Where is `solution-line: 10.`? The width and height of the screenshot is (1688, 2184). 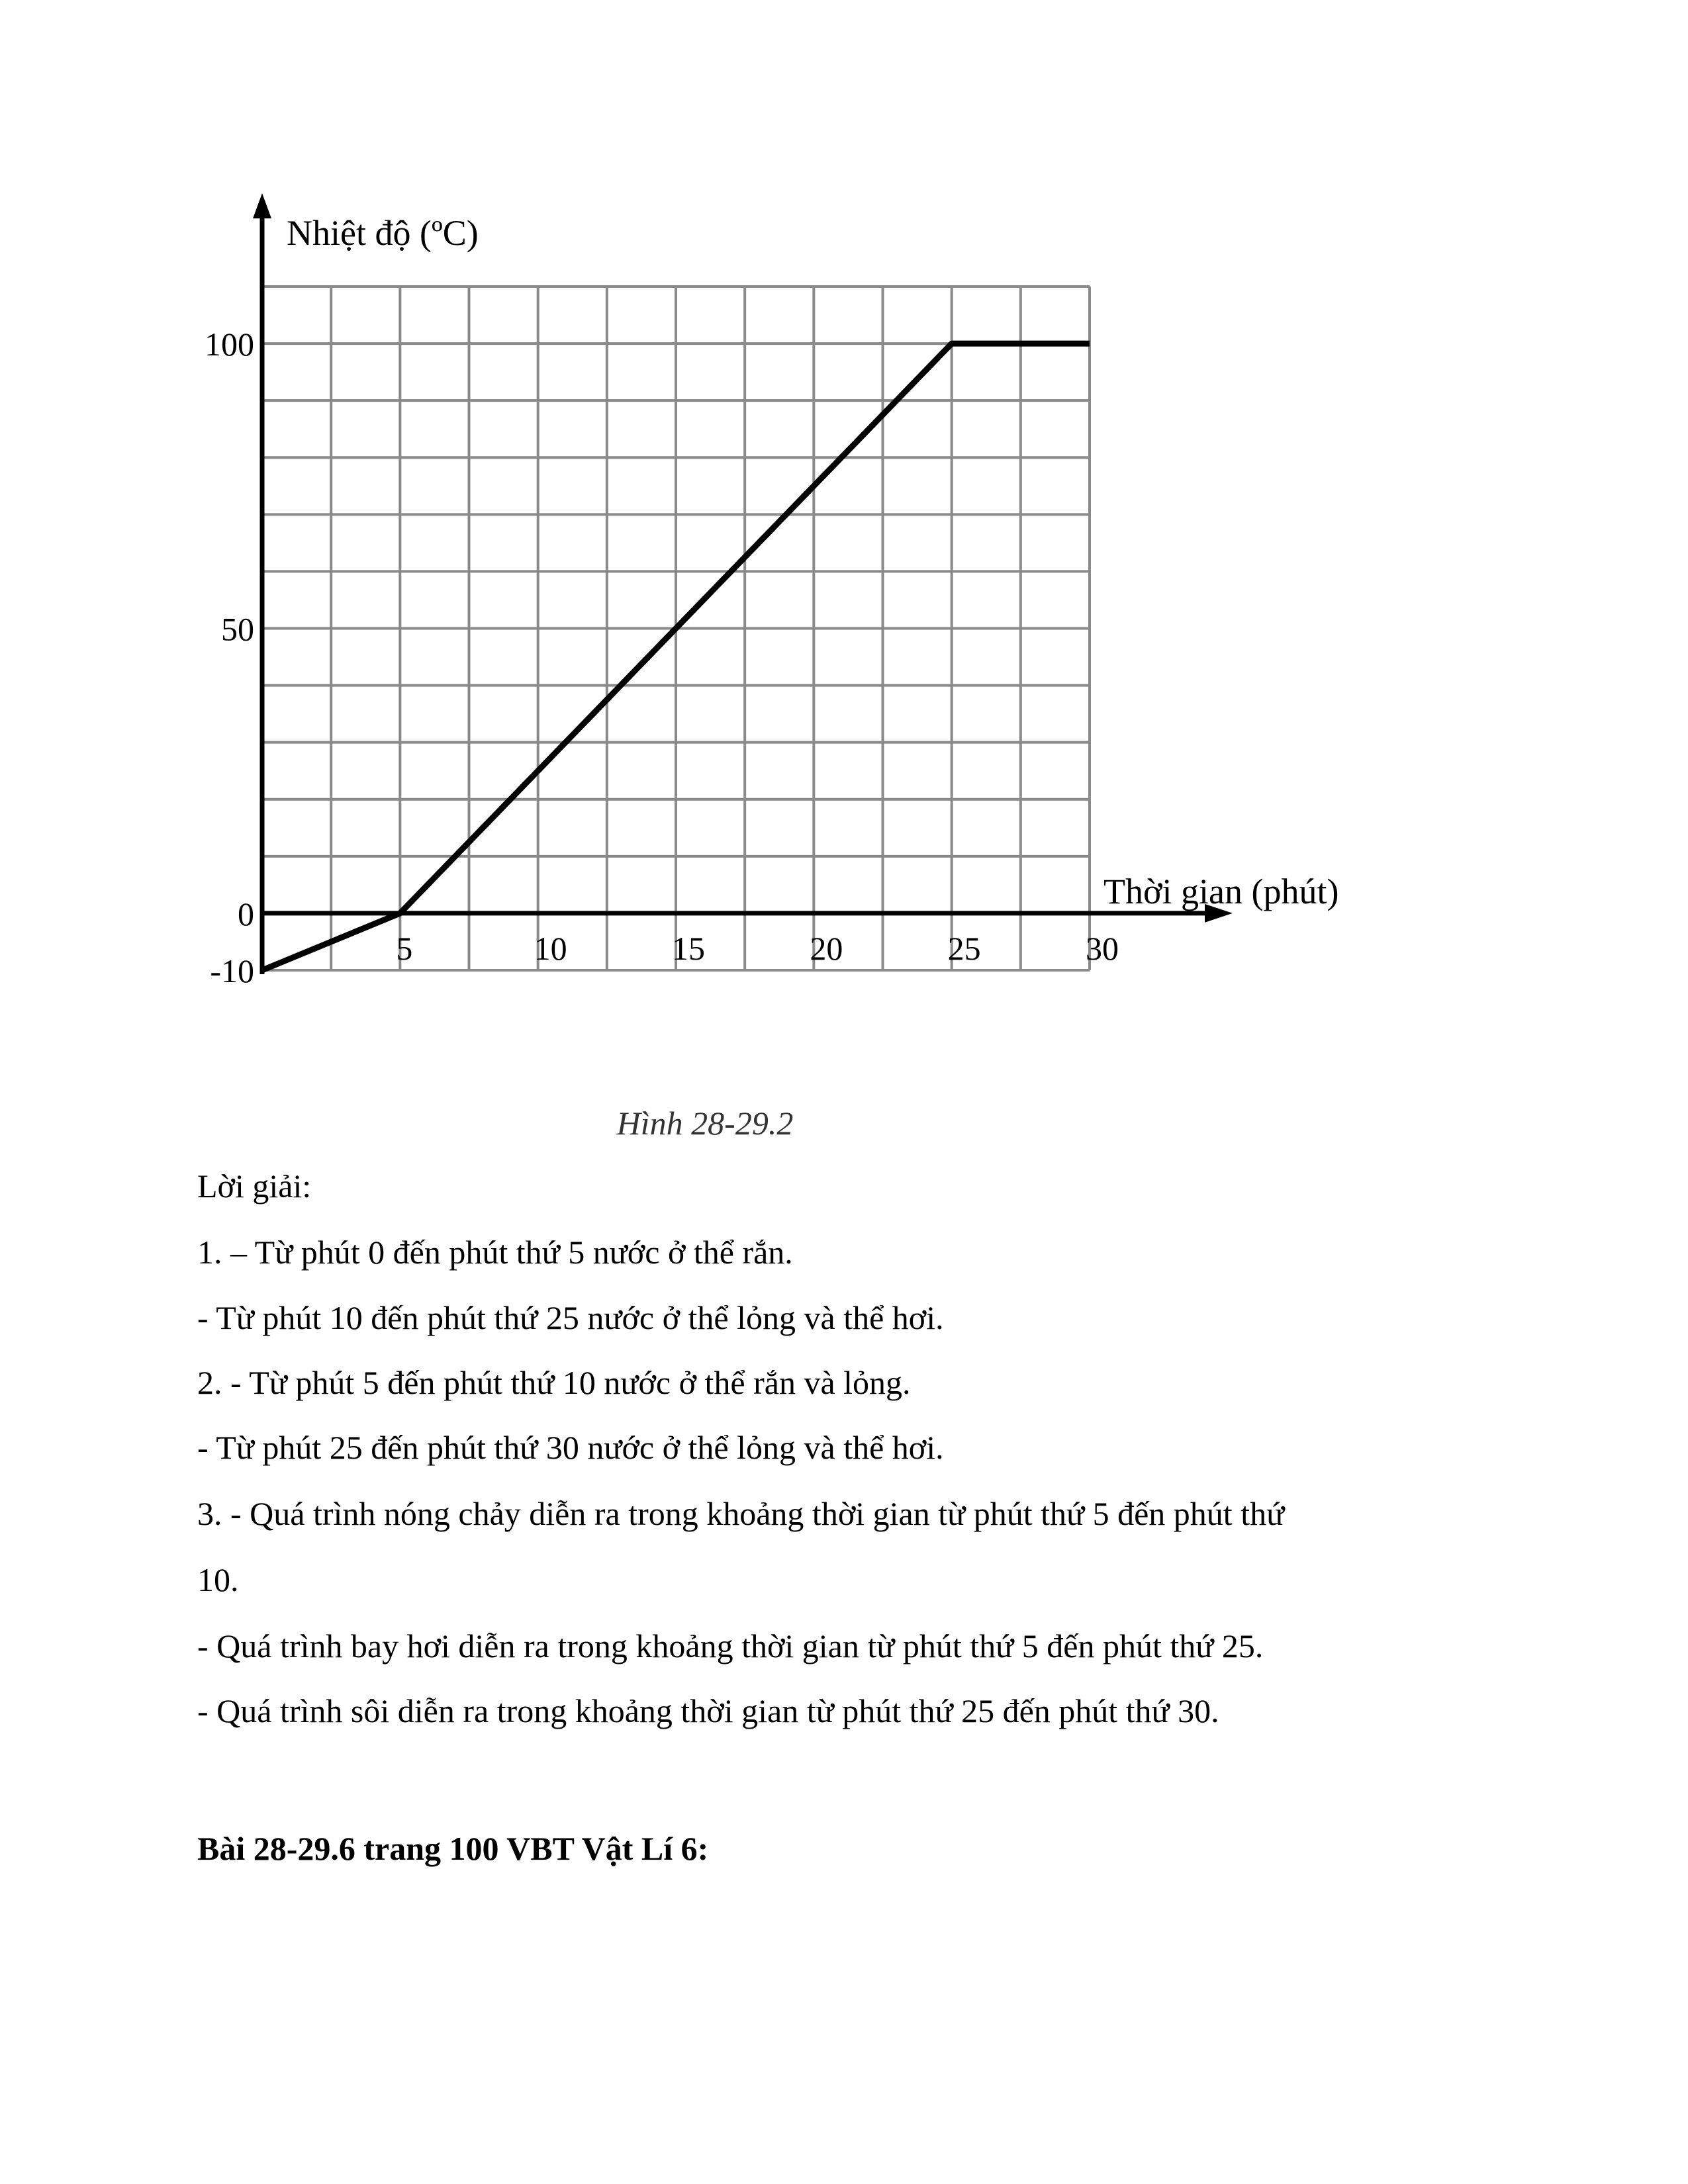
solution-line: 10. is located at coordinates (218, 1579).